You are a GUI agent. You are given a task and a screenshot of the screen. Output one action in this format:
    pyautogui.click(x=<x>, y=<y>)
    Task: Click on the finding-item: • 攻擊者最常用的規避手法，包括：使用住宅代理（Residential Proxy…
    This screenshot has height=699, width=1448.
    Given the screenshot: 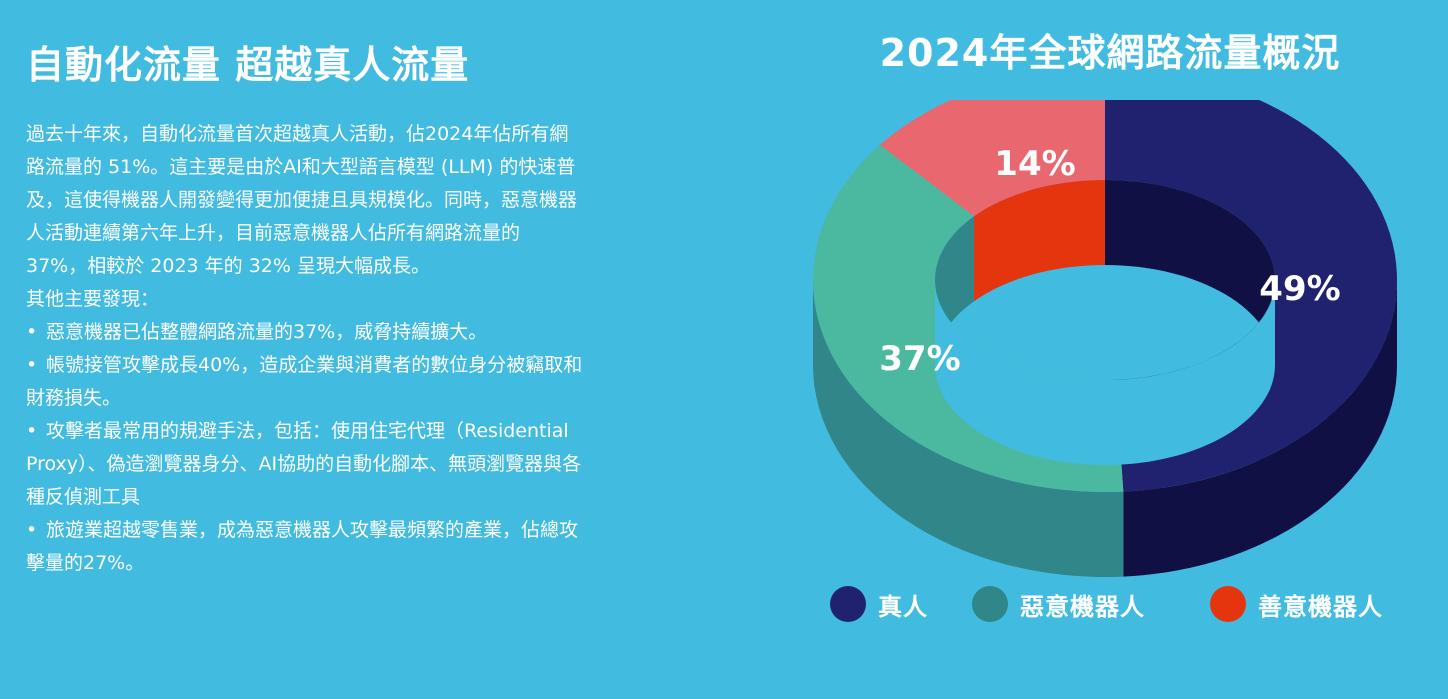 What is the action you would take?
    pyautogui.click(x=306, y=464)
    